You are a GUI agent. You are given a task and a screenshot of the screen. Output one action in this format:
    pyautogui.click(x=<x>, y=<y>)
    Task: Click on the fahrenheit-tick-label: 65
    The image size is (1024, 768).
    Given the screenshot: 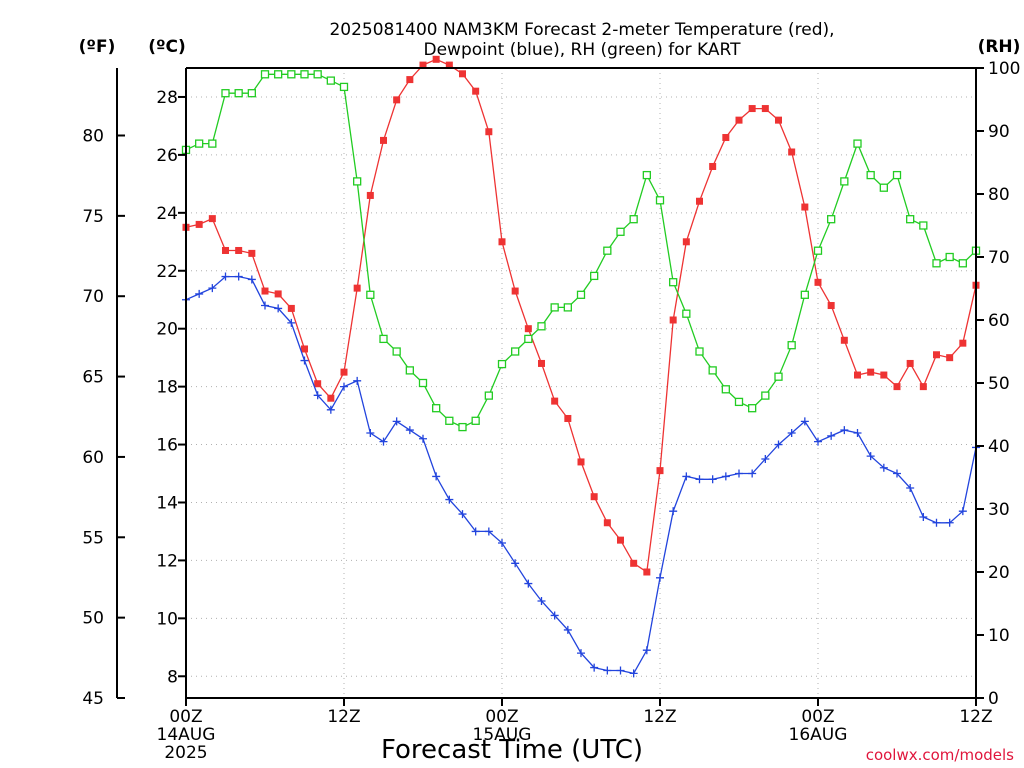 What is the action you would take?
    pyautogui.click(x=93, y=378)
    